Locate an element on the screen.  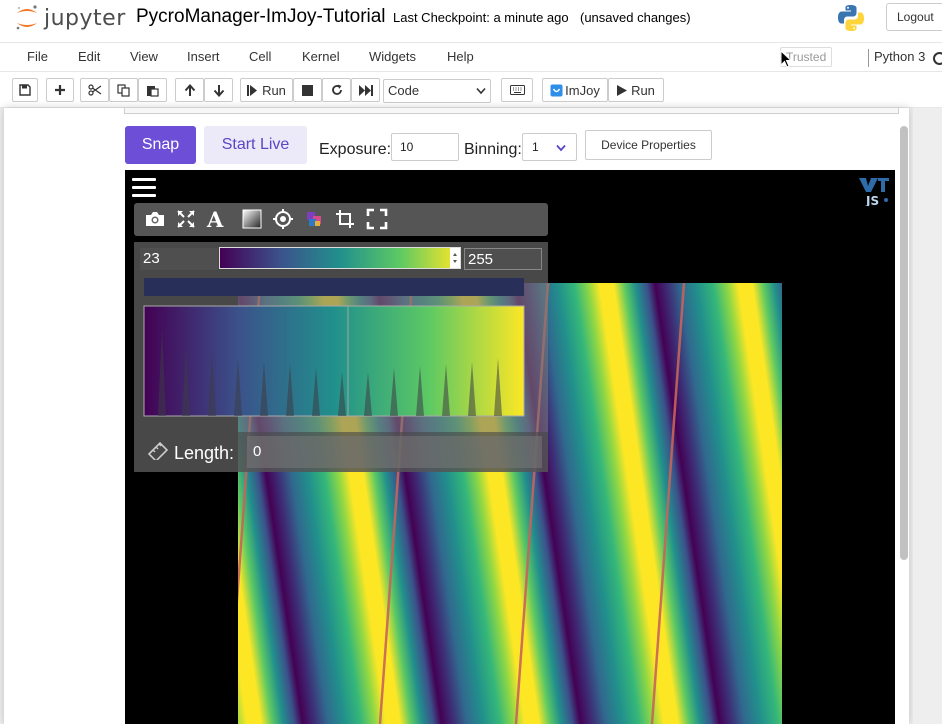
svg-text: A is located at coordinates (215, 219).